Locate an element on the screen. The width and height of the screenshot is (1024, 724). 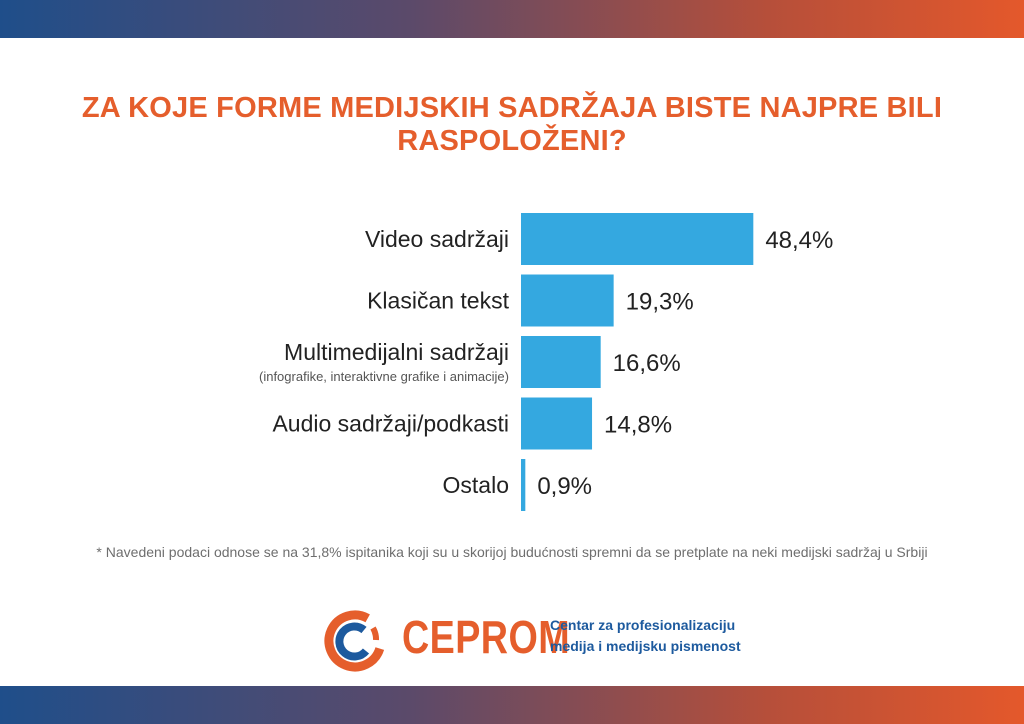
logo-name: CEPROM is located at coordinates (486, 637).